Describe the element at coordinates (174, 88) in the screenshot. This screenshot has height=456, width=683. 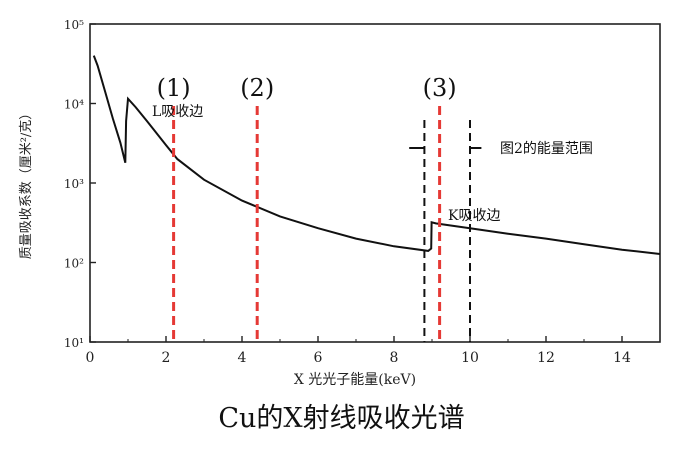
I see `energy-marker-label-1: (1)` at that location.